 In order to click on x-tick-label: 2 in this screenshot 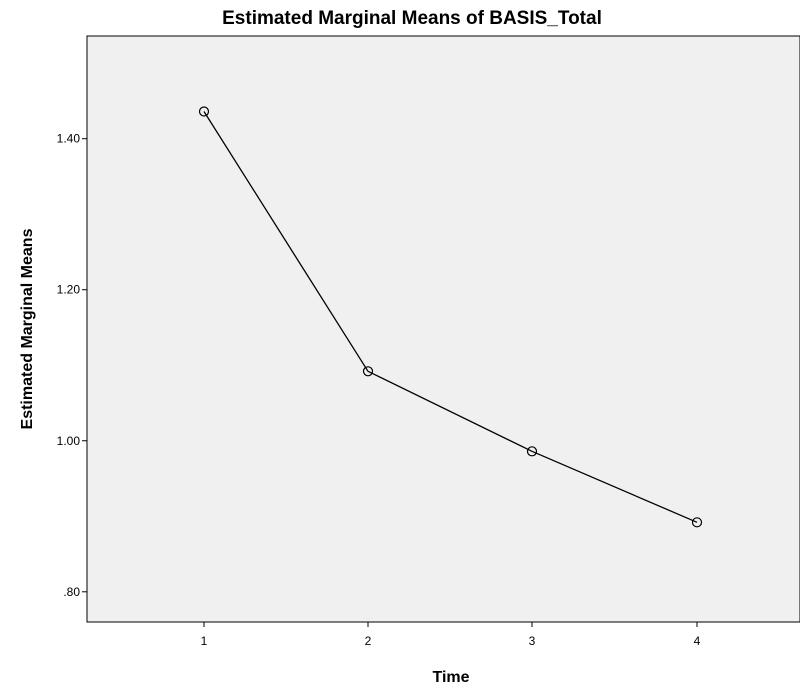, I will do `click(368, 641)`.